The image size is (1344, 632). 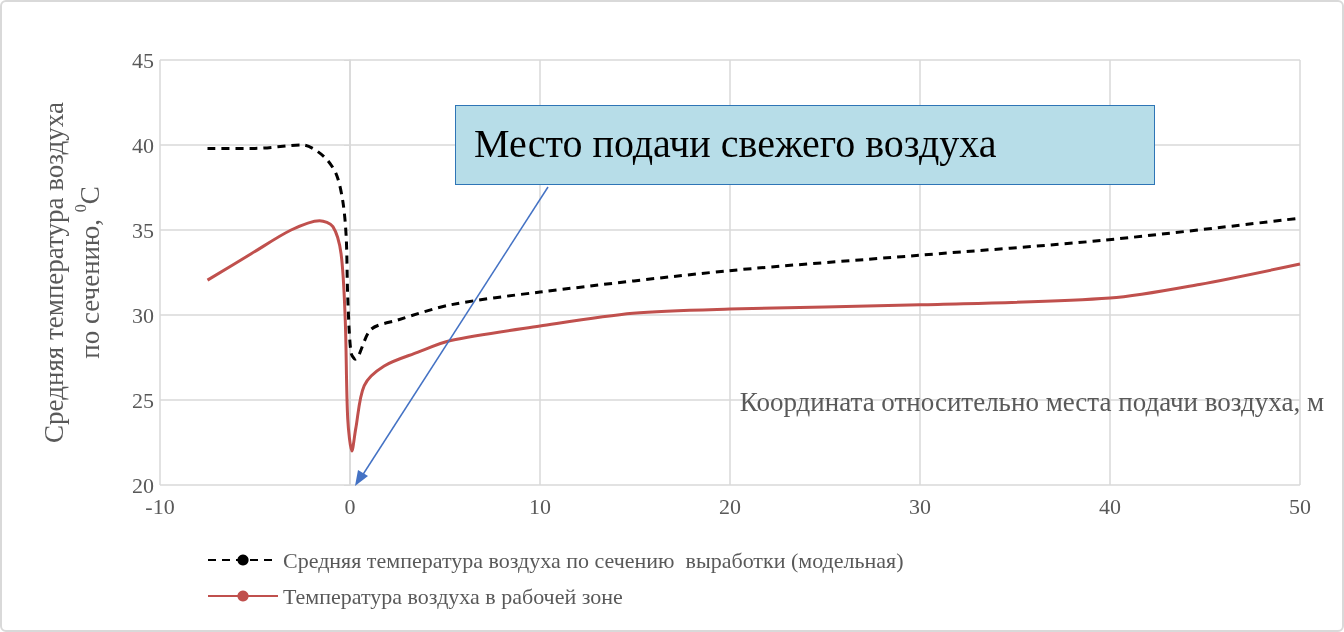 What do you see at coordinates (730, 506) in the screenshot?
I see `x-tick-label: 20` at bounding box center [730, 506].